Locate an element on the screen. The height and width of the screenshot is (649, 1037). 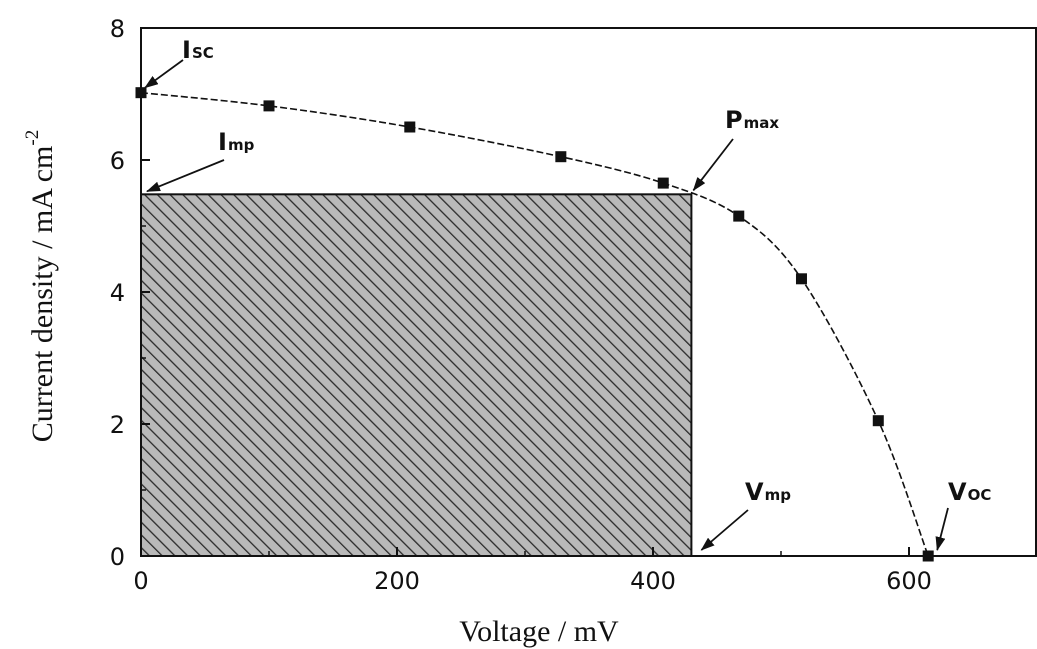
x-tick-label: 600 is located at coordinates (909, 581).